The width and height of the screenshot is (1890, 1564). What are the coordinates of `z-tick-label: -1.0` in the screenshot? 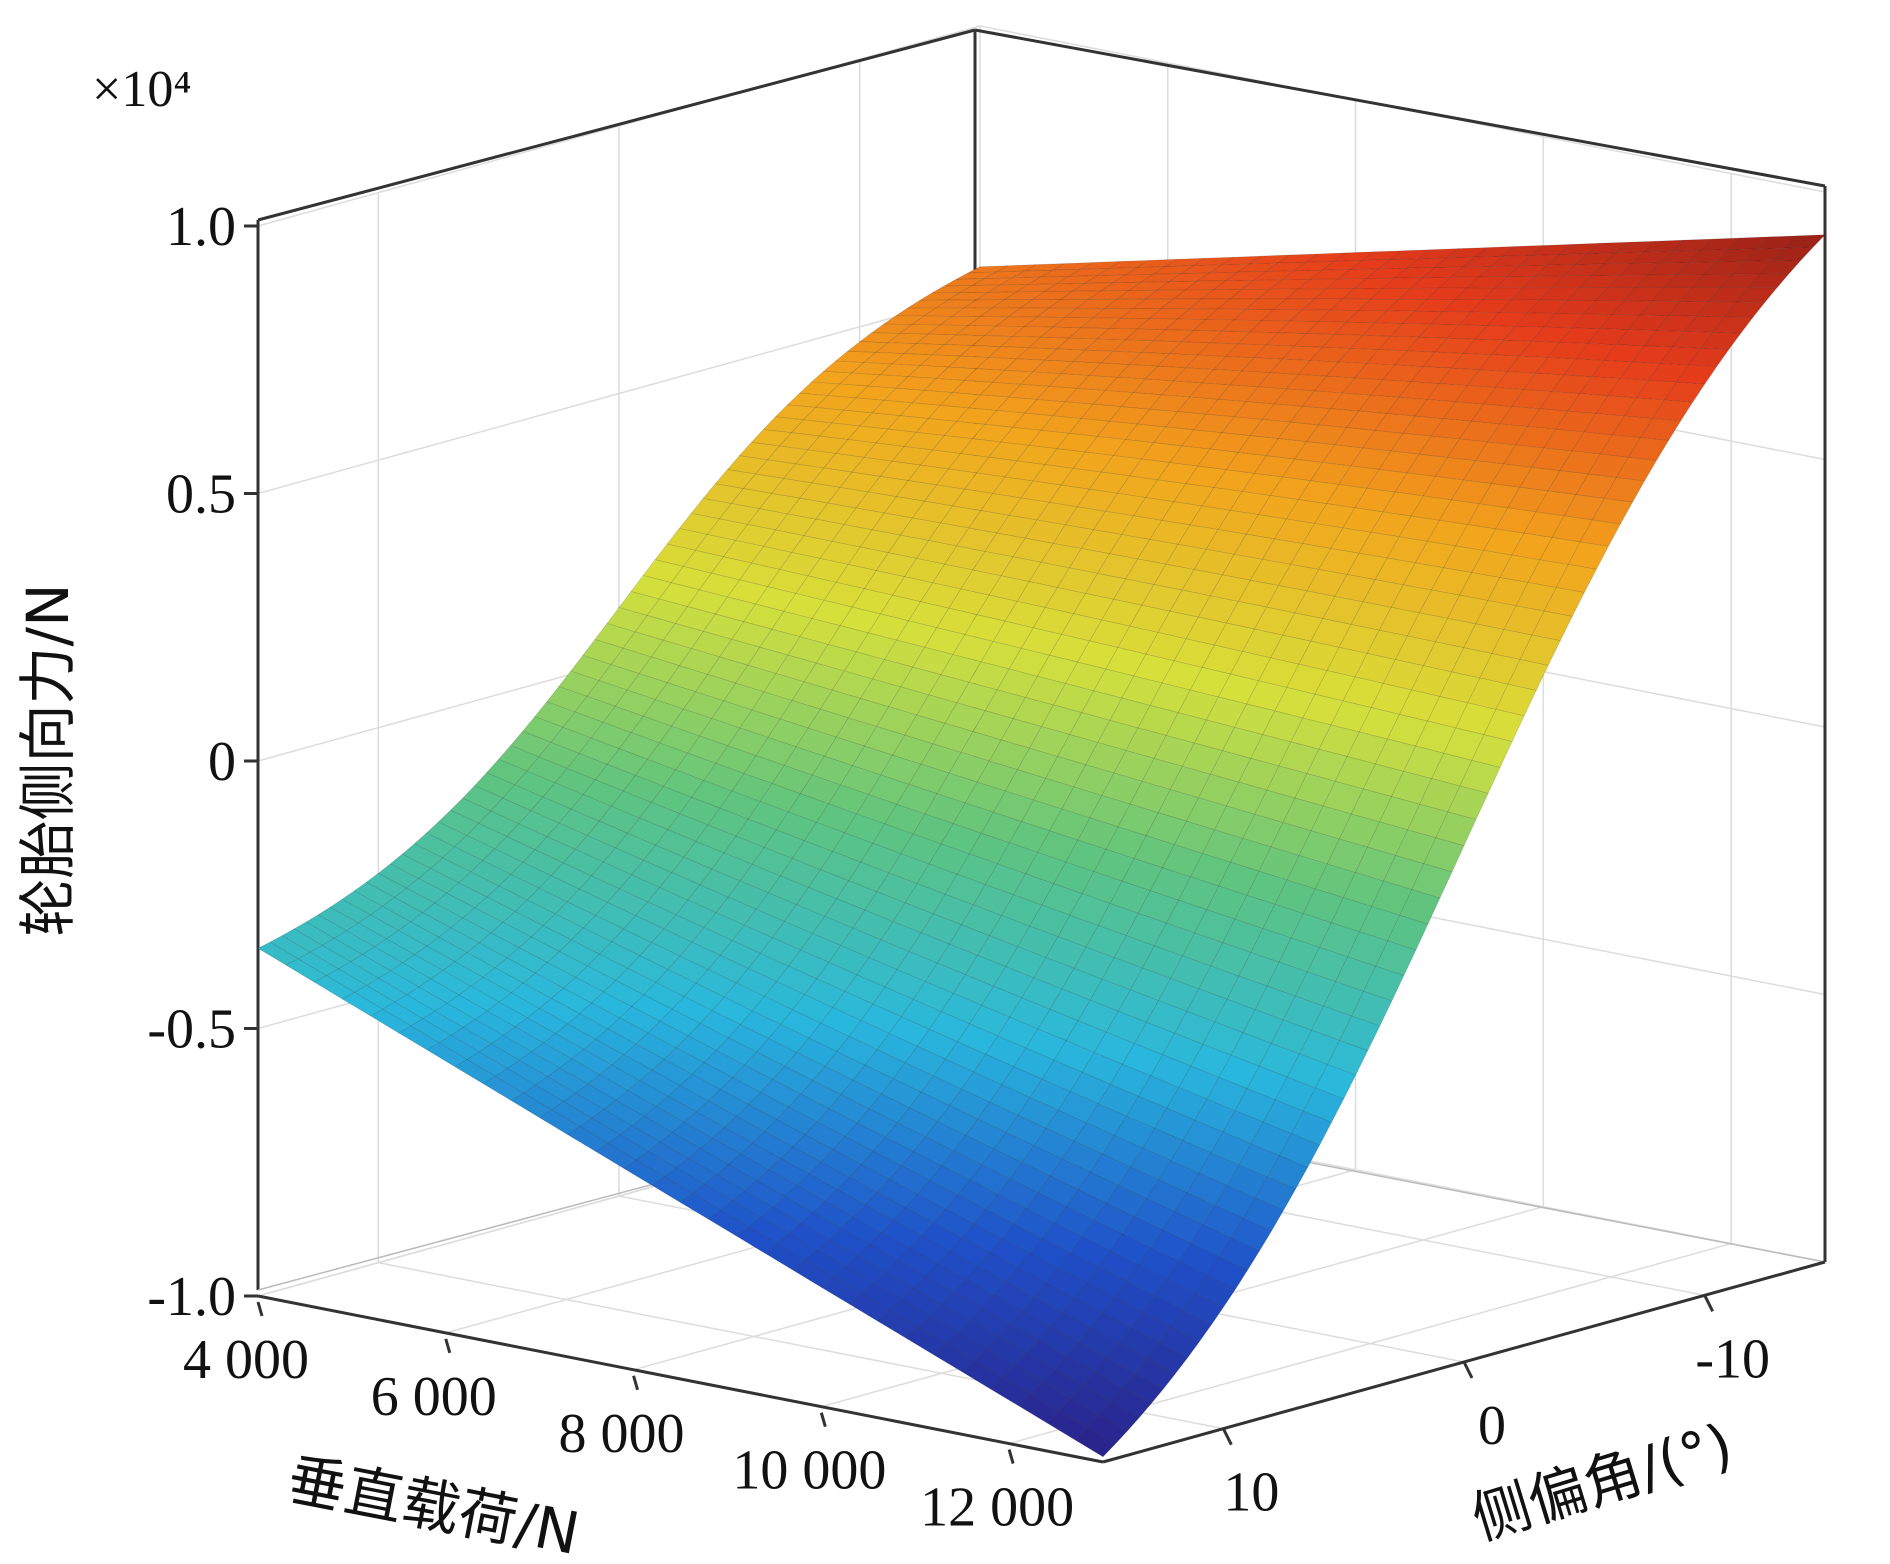 It's located at (191, 1297).